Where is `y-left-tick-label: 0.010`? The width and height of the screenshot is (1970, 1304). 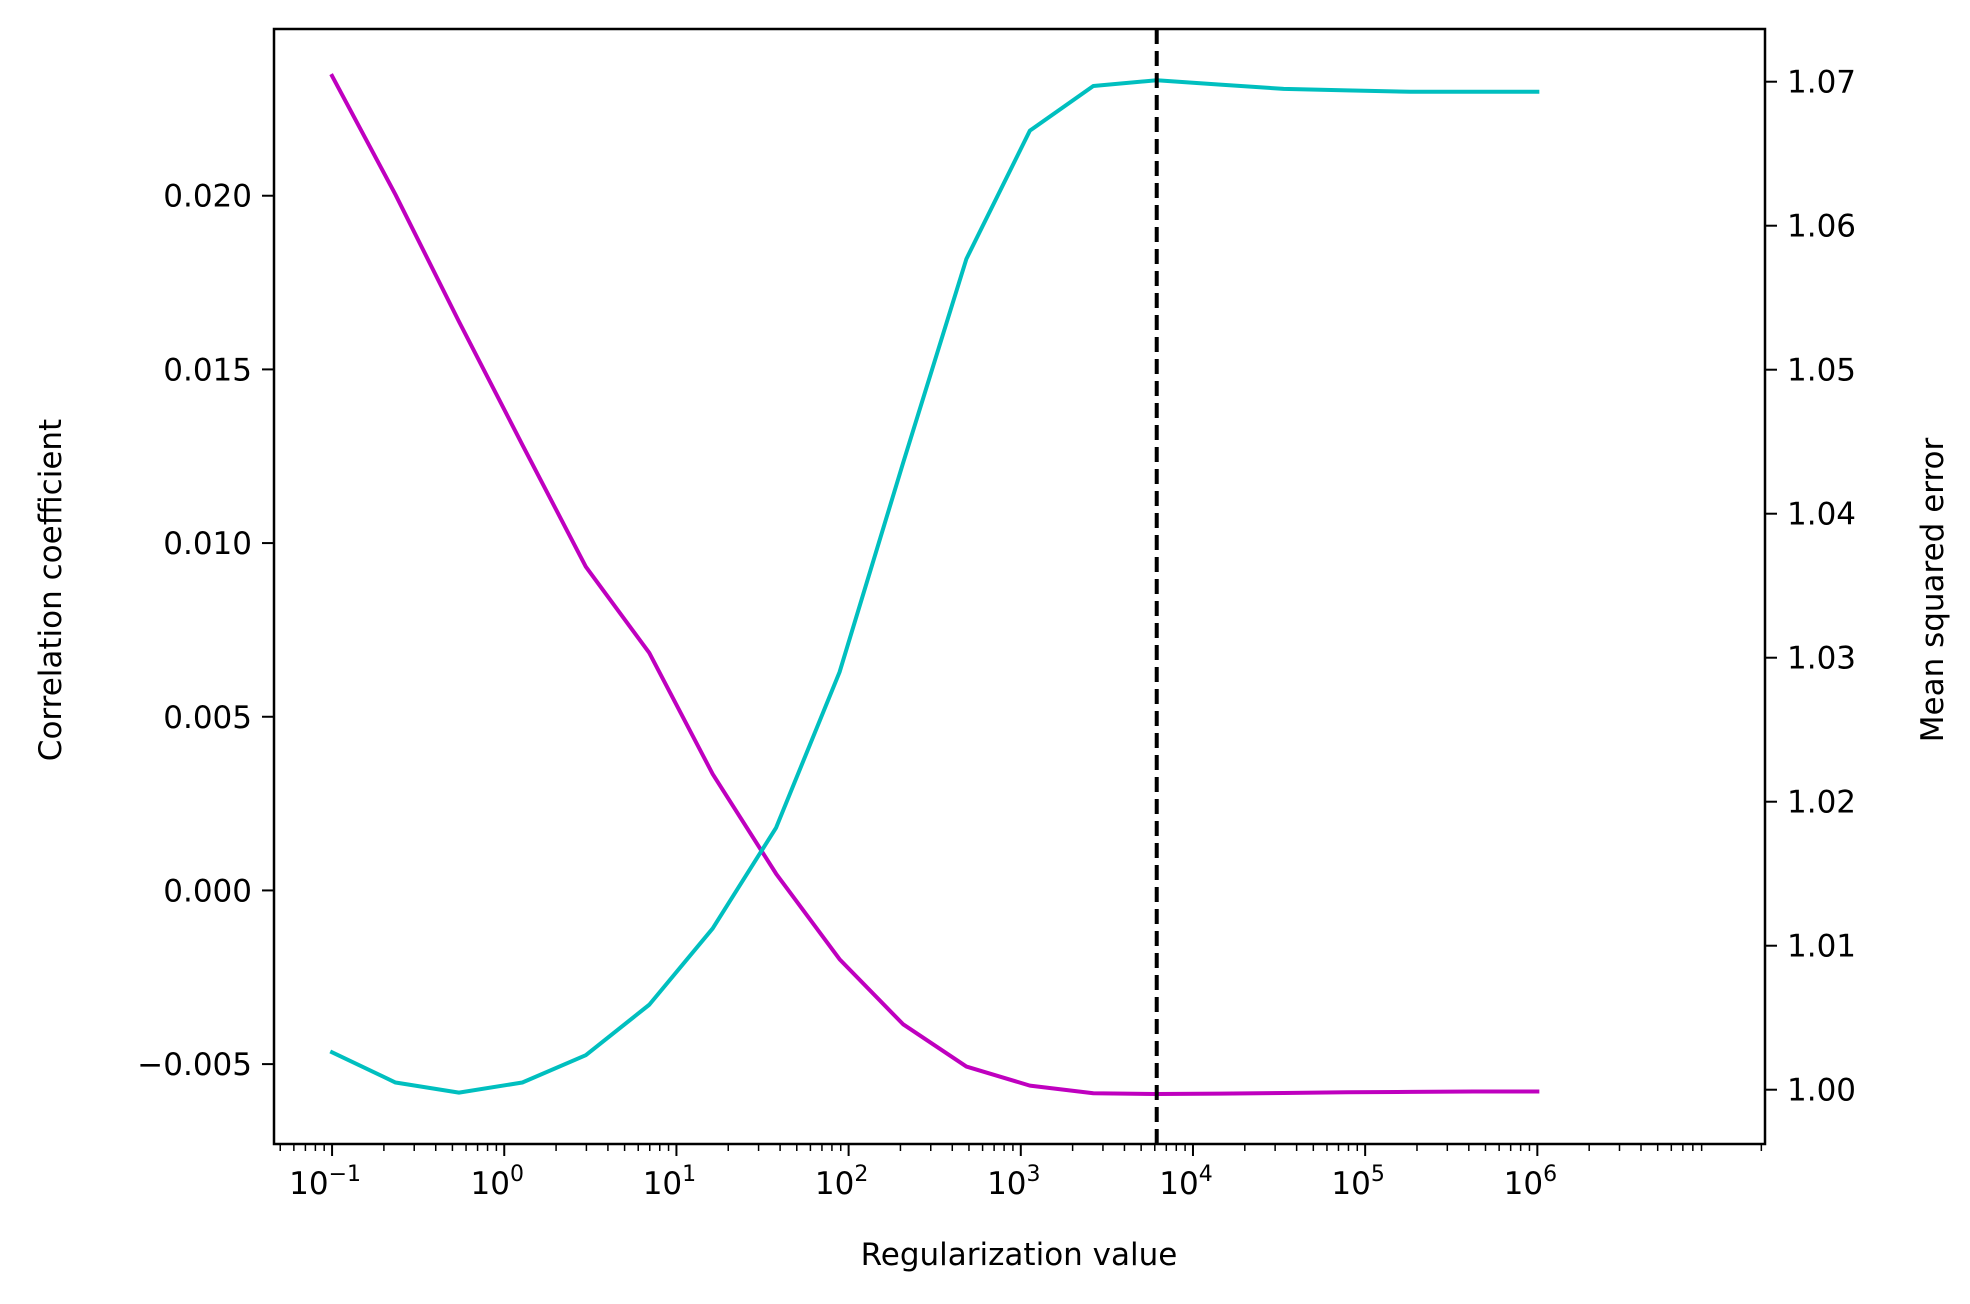
y-left-tick-label: 0.010 is located at coordinates (207, 544).